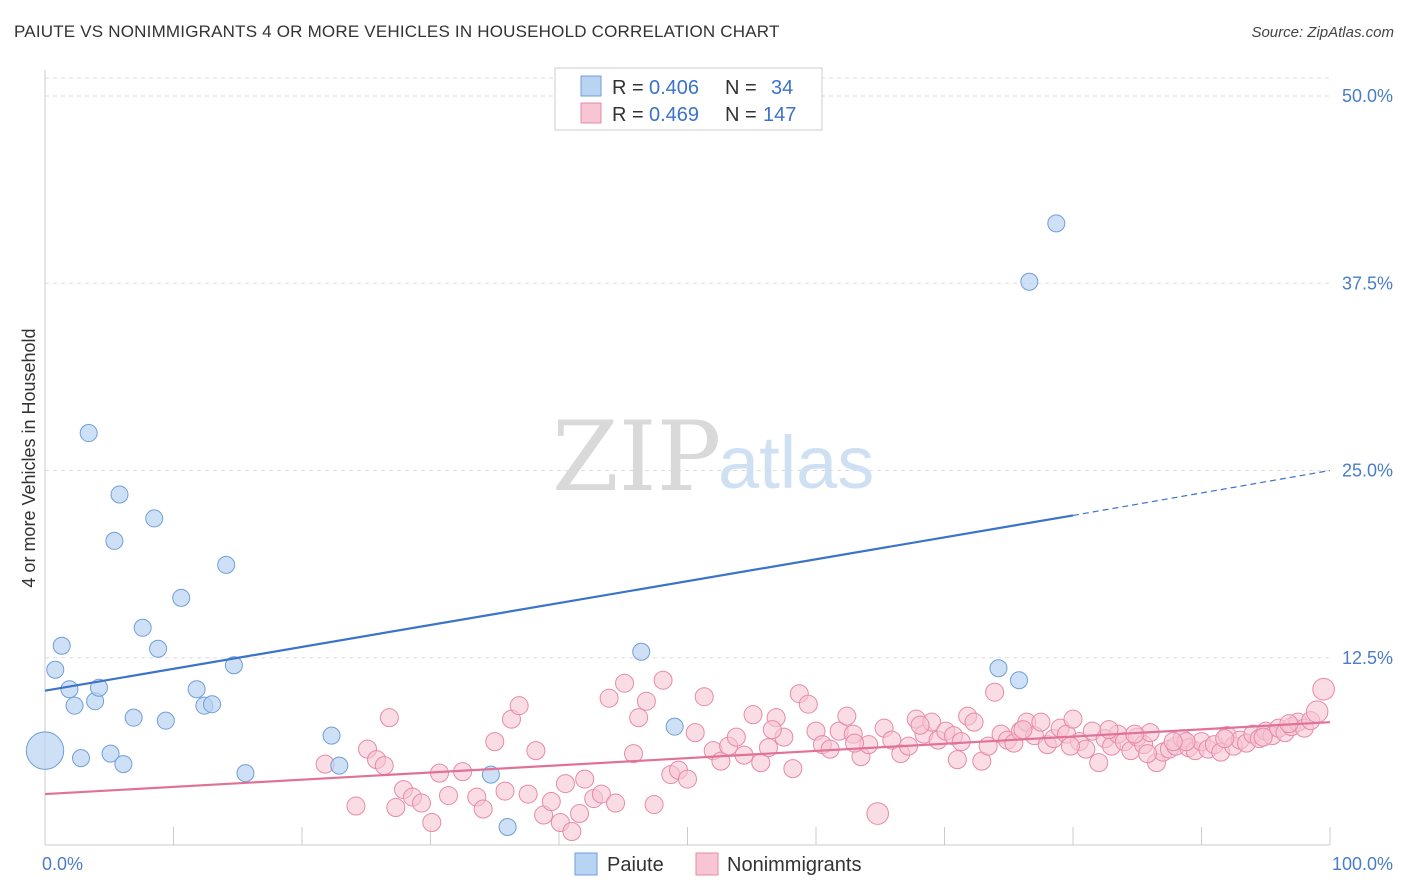 Image resolution: width=1406 pixels, height=892 pixels. I want to click on nonimmigrants-points, so click(825, 756).